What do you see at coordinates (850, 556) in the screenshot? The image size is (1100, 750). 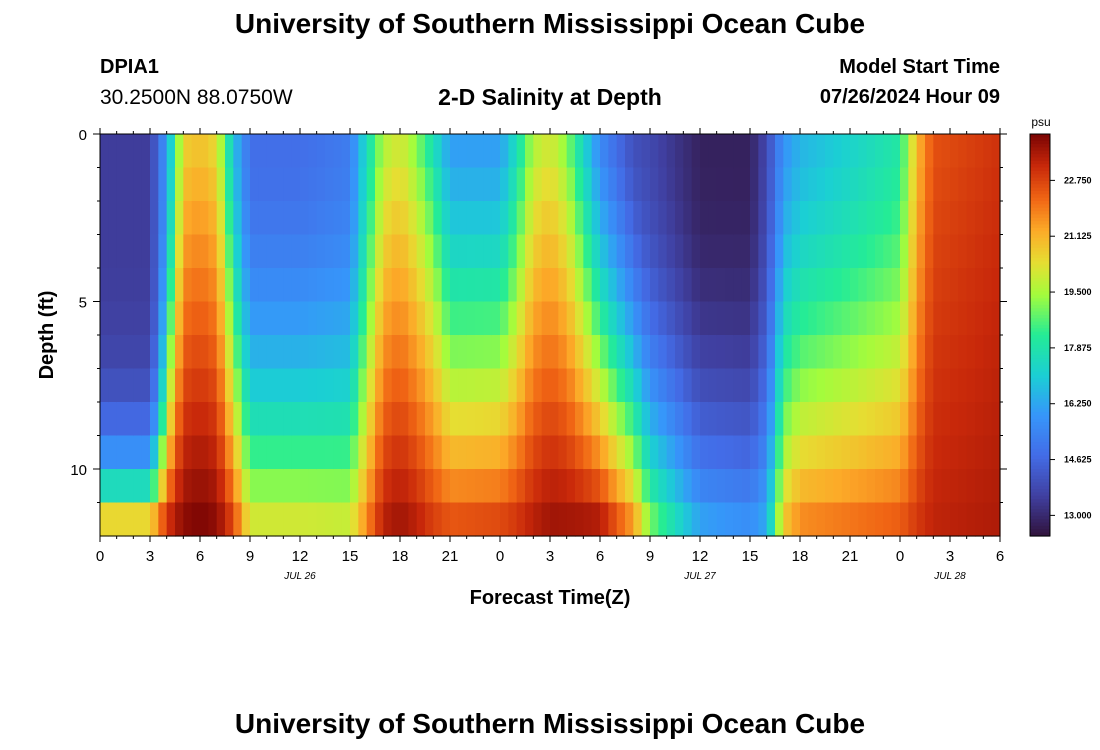 I see `x-tick-label: 21` at bounding box center [850, 556].